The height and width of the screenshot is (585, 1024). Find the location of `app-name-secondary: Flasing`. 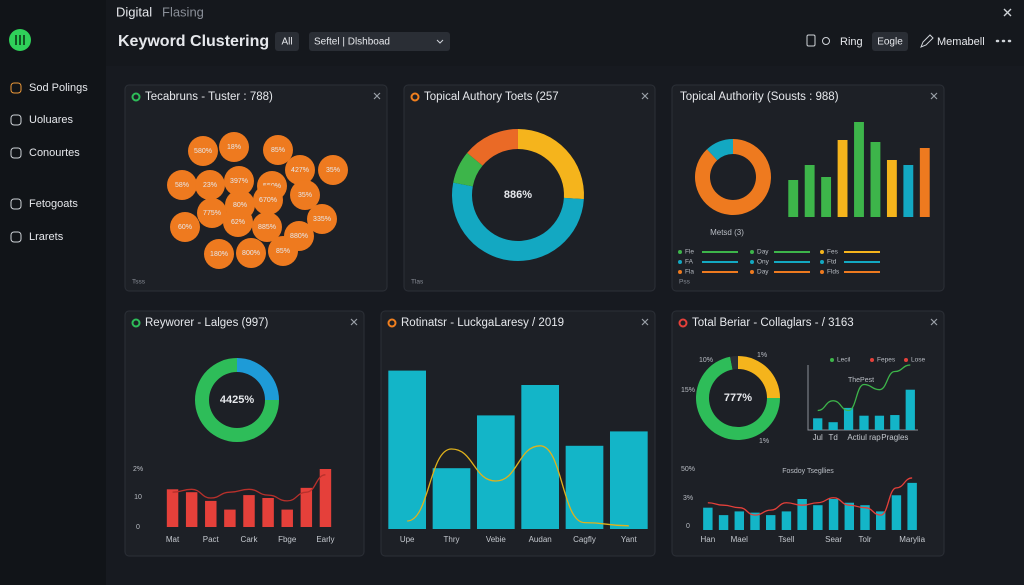

app-name-secondary: Flasing is located at coordinates (183, 11).